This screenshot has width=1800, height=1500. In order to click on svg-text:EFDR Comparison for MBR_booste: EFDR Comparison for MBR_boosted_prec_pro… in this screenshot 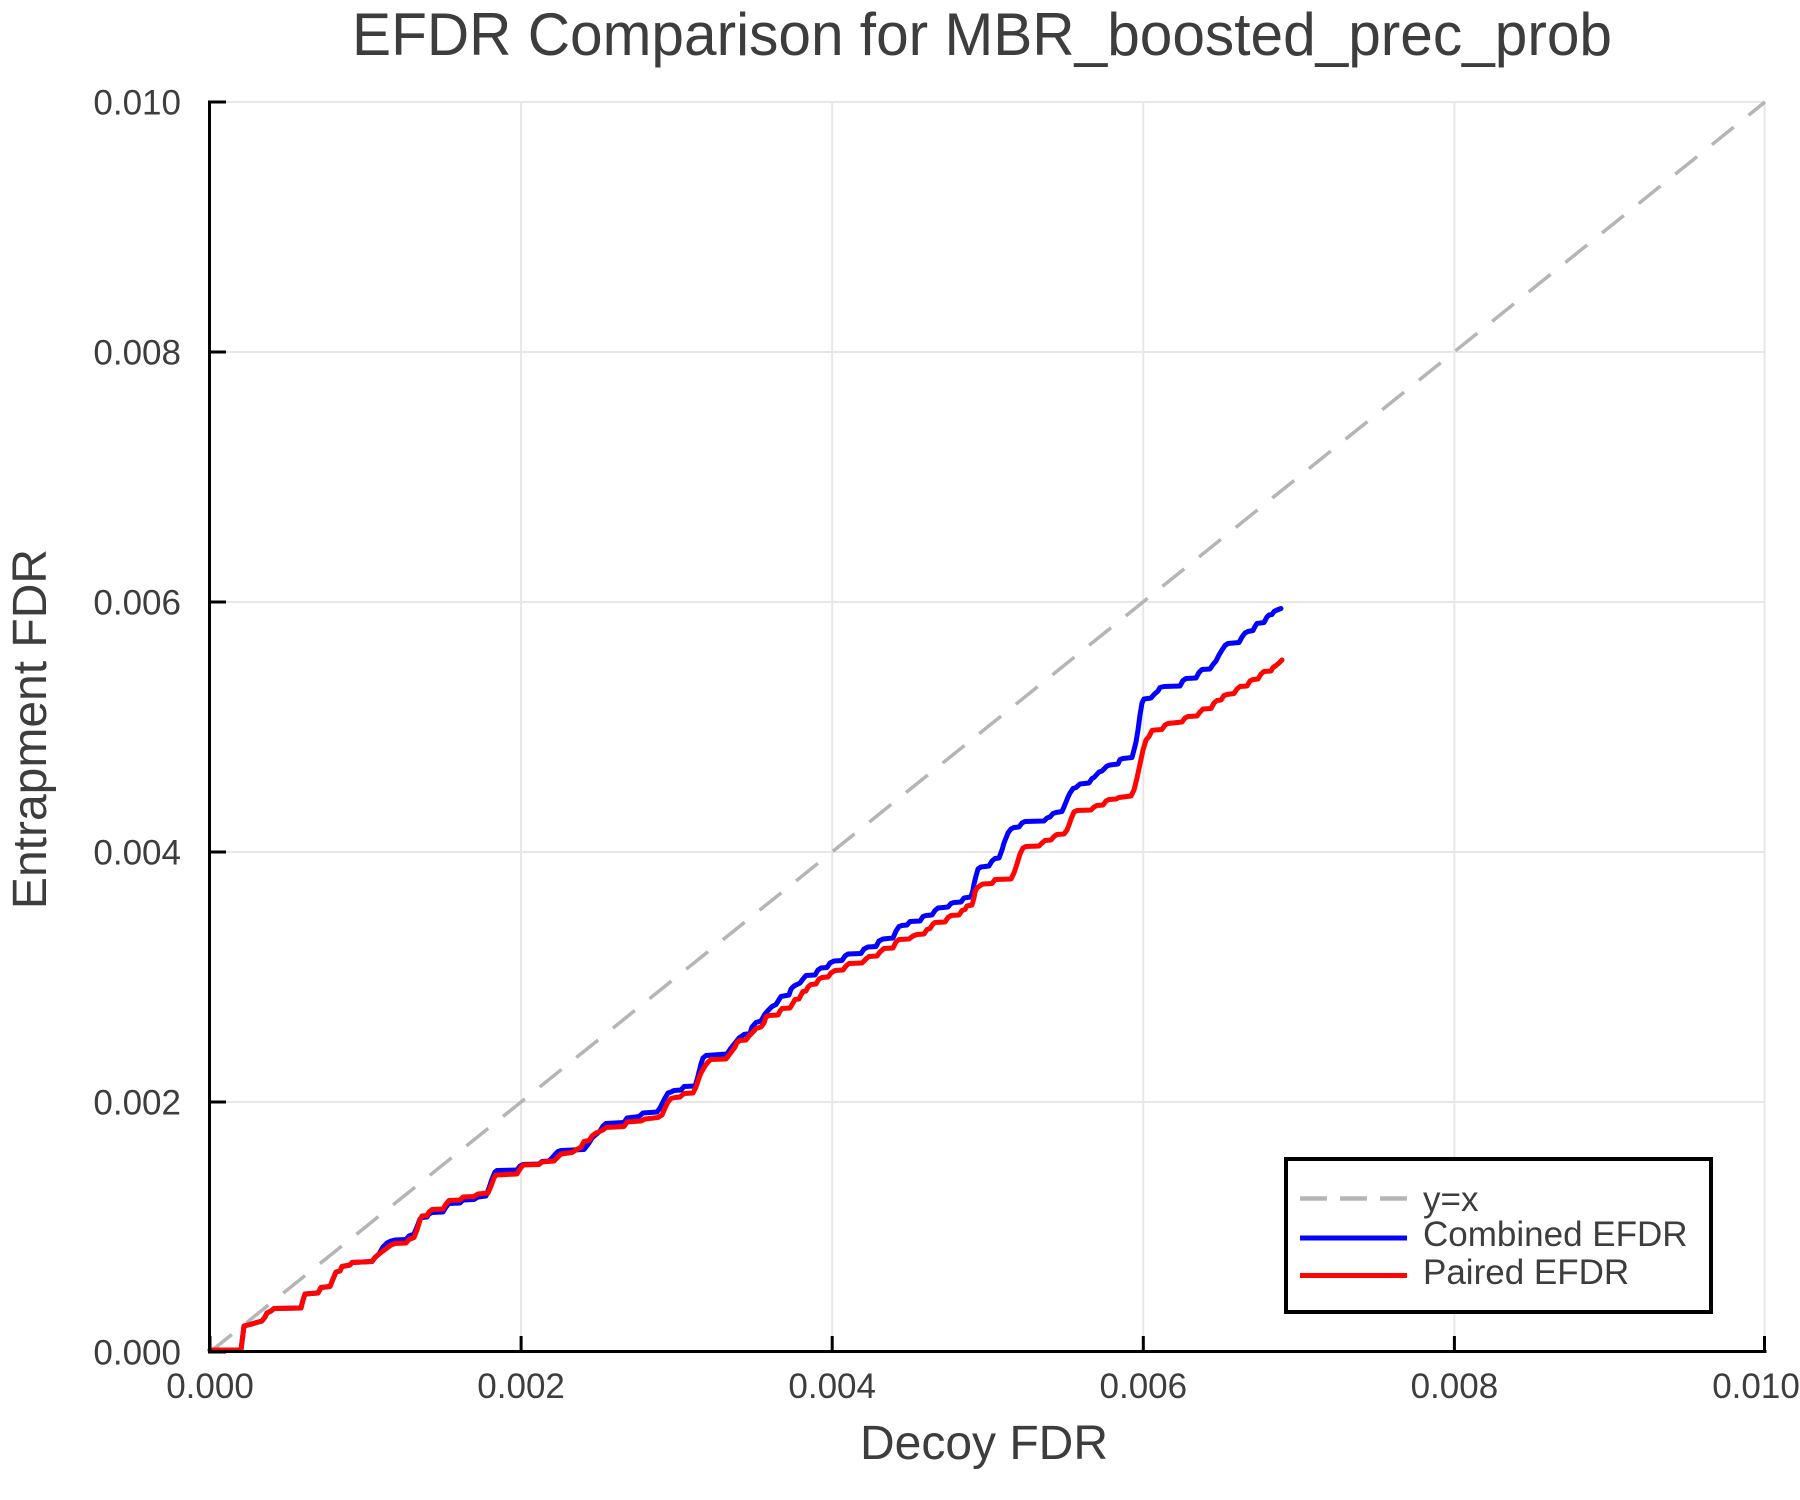, I will do `click(982, 34)`.